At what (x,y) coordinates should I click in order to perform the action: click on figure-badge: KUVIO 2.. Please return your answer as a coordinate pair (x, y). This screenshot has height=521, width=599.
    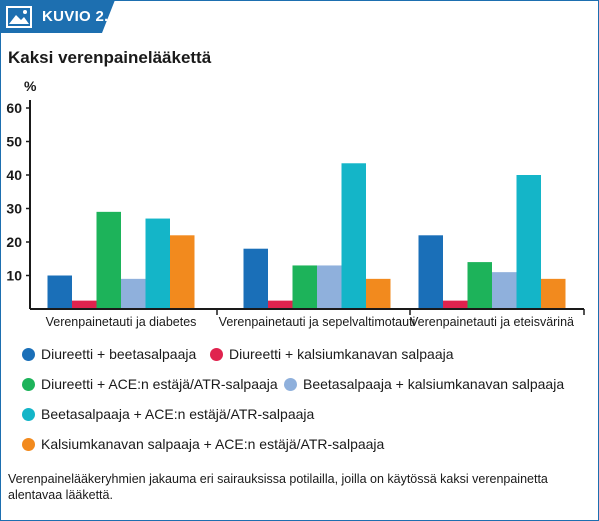
    Looking at the image, I should click on (75, 16).